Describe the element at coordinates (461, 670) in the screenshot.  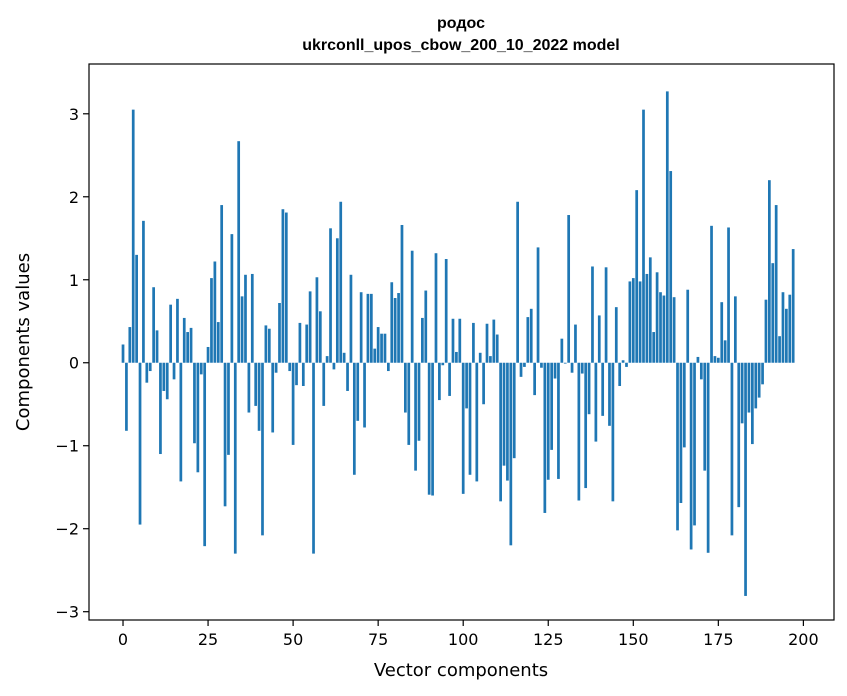
I see `x-axis-label: Vector components` at that location.